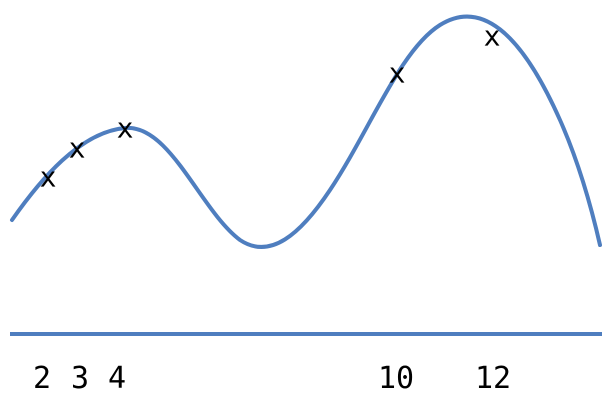 This screenshot has height=403, width=616. What do you see at coordinates (397, 73) in the screenshot?
I see `marker-x-10: x` at bounding box center [397, 73].